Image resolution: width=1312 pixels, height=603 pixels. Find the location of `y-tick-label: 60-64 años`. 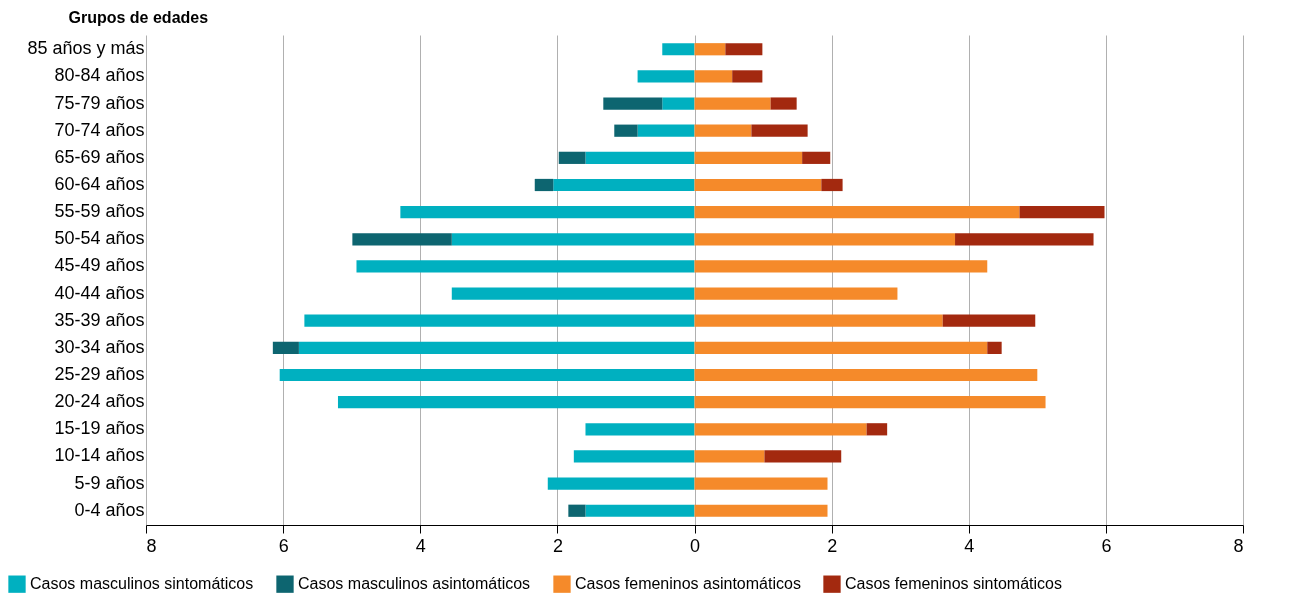

y-tick-label: 60-64 años is located at coordinates (99, 183).